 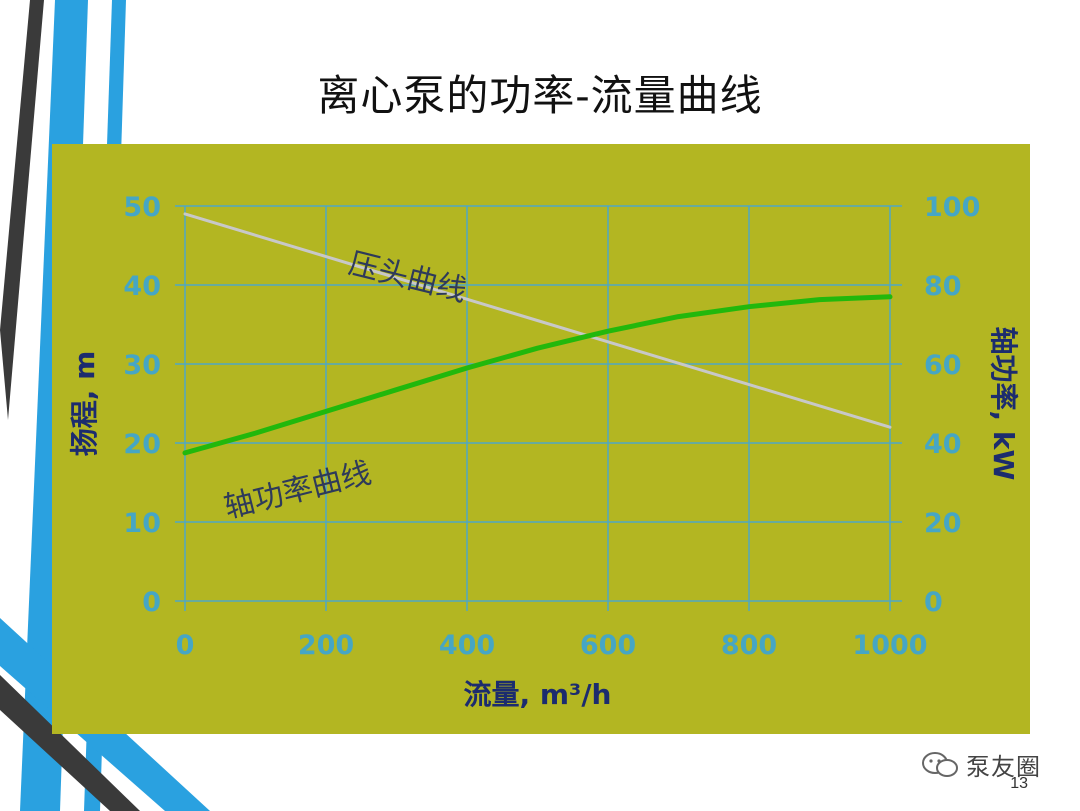 What do you see at coordinates (1003, 766) in the screenshot?
I see `watermark-text: 泵友圈` at bounding box center [1003, 766].